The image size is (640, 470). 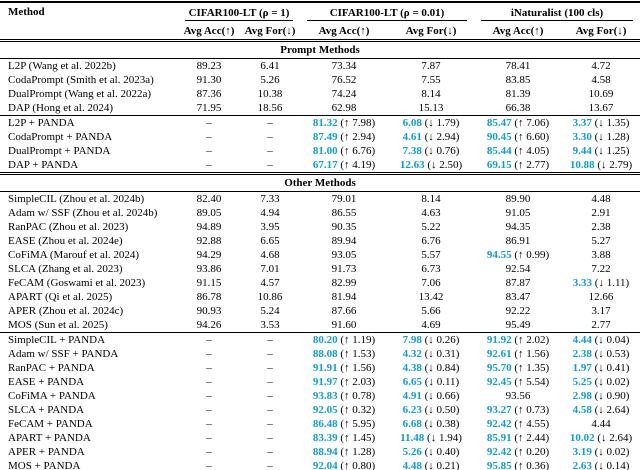 I want to click on value-cell: 80.20 (↑ 1.19), so click(x=344, y=339).